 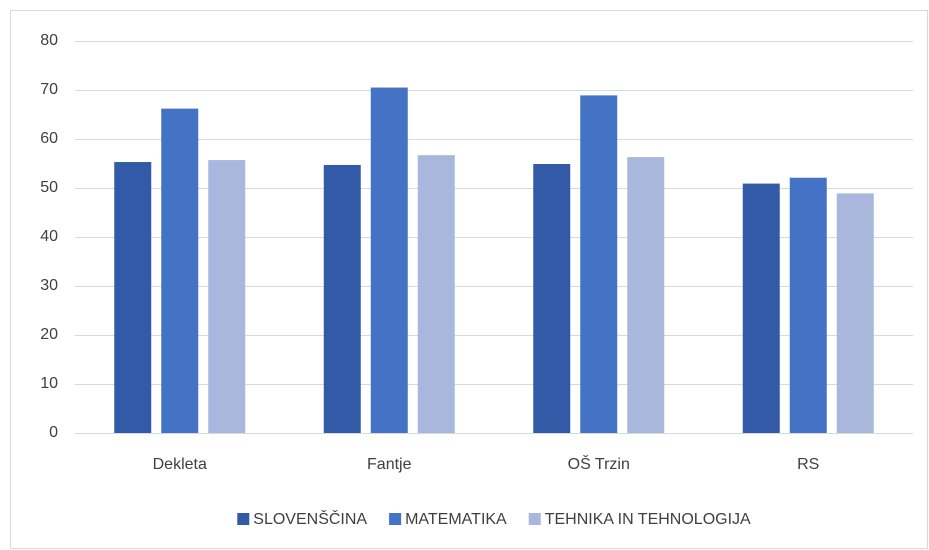 What do you see at coordinates (49, 334) in the screenshot?
I see `y-tick-label: 20` at bounding box center [49, 334].